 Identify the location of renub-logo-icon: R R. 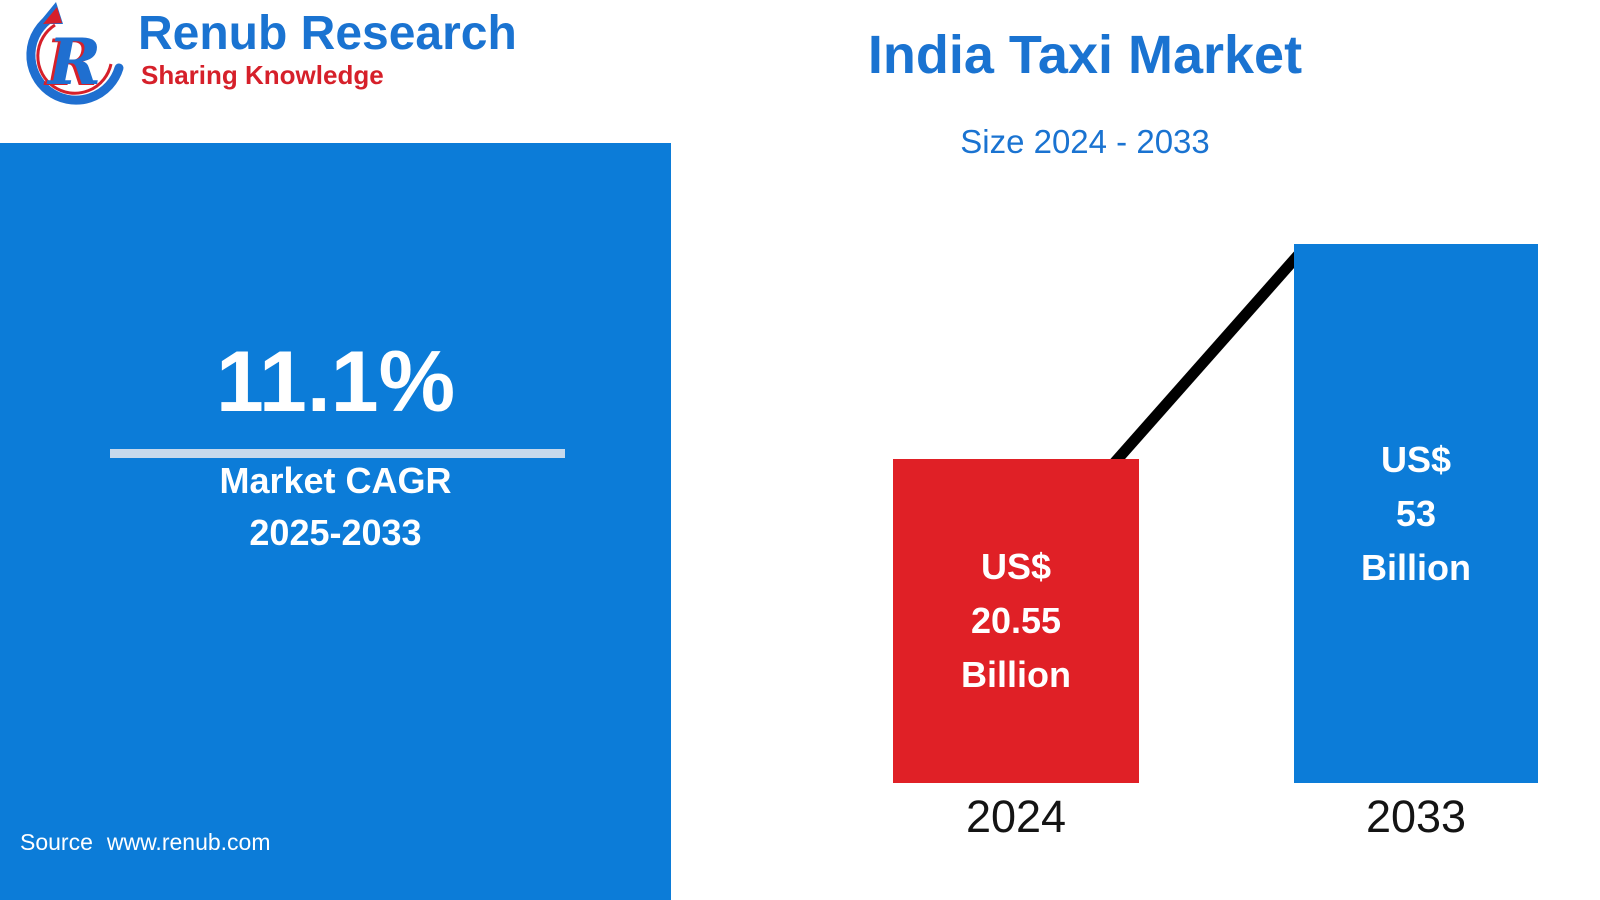
(75, 53).